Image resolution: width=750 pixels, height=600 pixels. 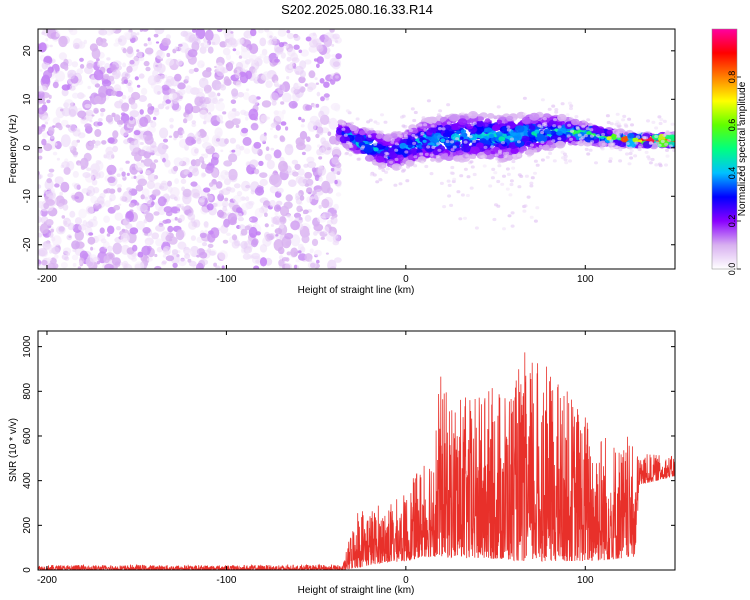 I want to click on y-tick-label: 0, so click(x=27, y=148).